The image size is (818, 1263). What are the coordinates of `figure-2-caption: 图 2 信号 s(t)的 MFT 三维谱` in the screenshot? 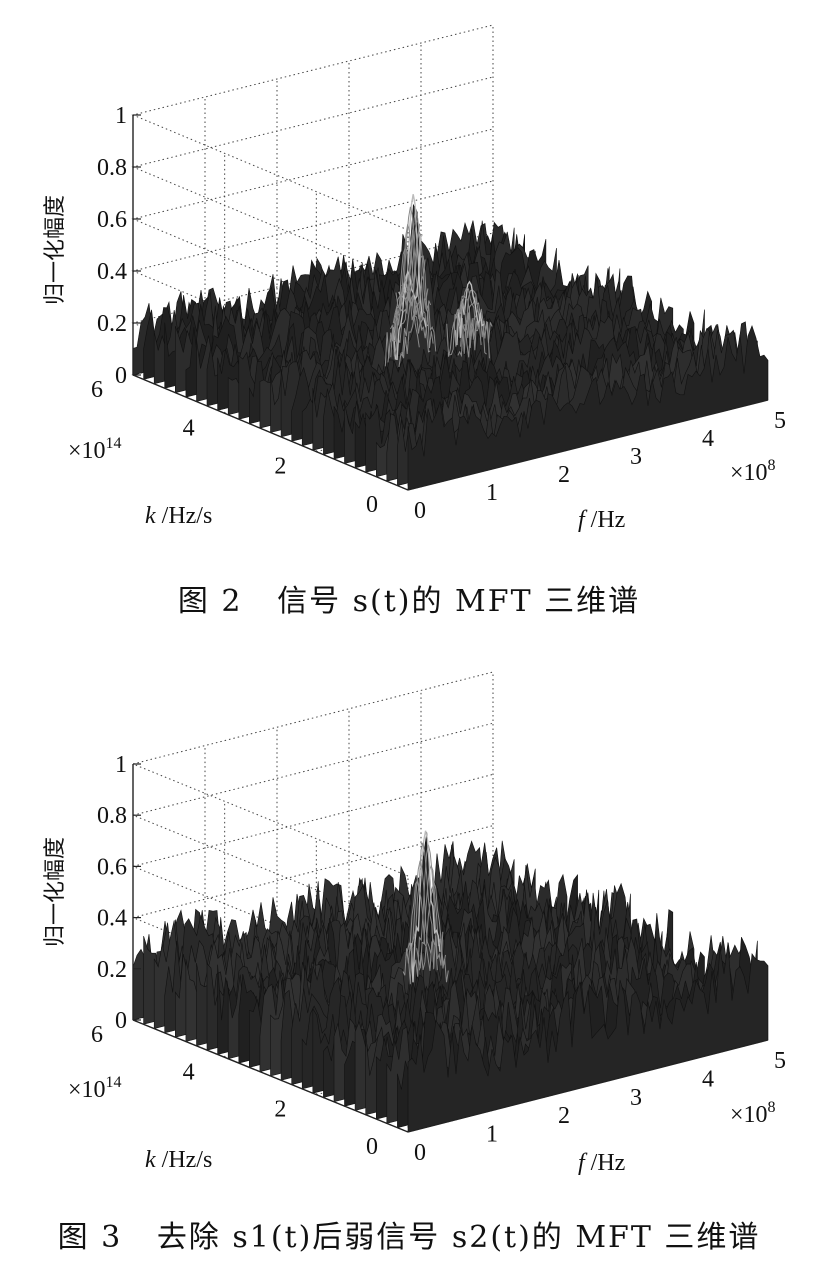 It's located at (409, 598).